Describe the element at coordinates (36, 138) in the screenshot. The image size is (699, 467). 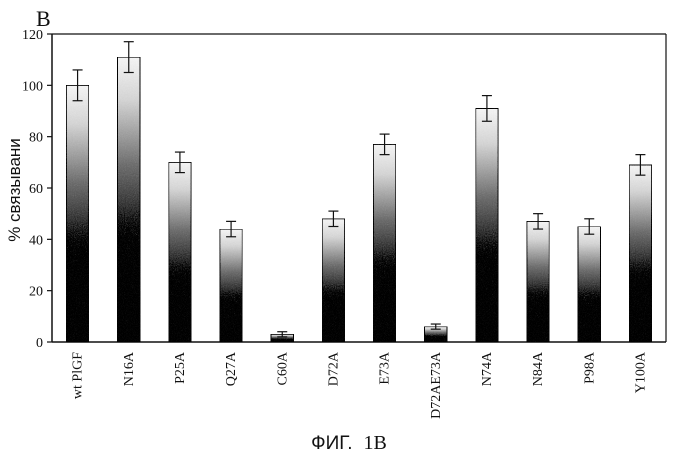
I see `y-tick-label: 80` at that location.